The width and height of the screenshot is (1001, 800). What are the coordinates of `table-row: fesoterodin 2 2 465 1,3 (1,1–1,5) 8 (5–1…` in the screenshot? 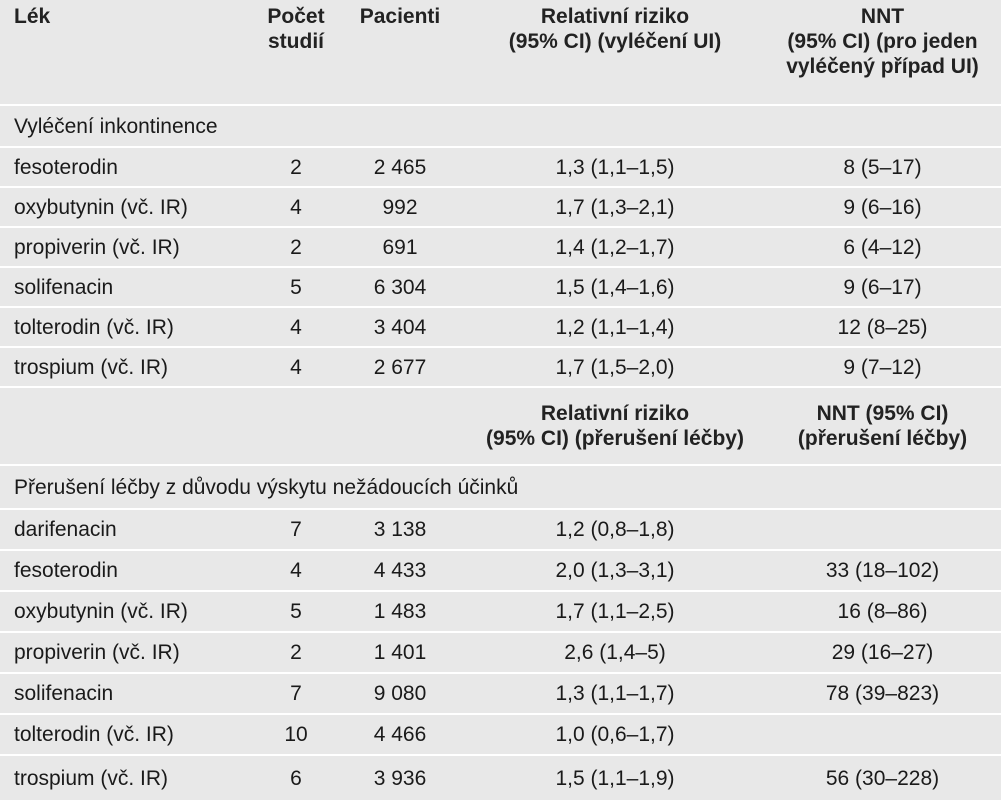 It's located at (500, 166).